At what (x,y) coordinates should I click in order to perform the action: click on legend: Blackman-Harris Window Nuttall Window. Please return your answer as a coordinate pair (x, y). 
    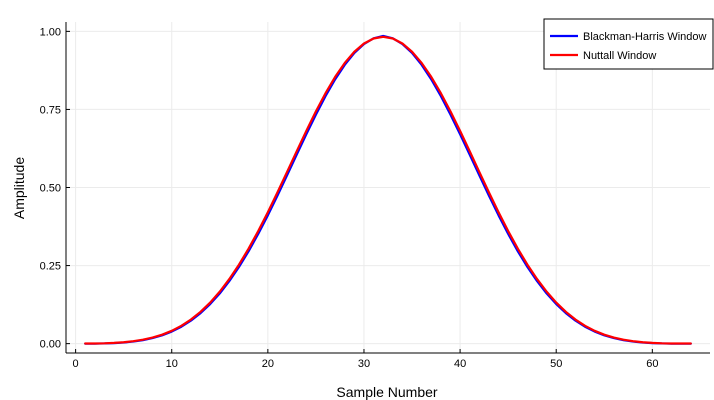
    Looking at the image, I should click on (628, 44).